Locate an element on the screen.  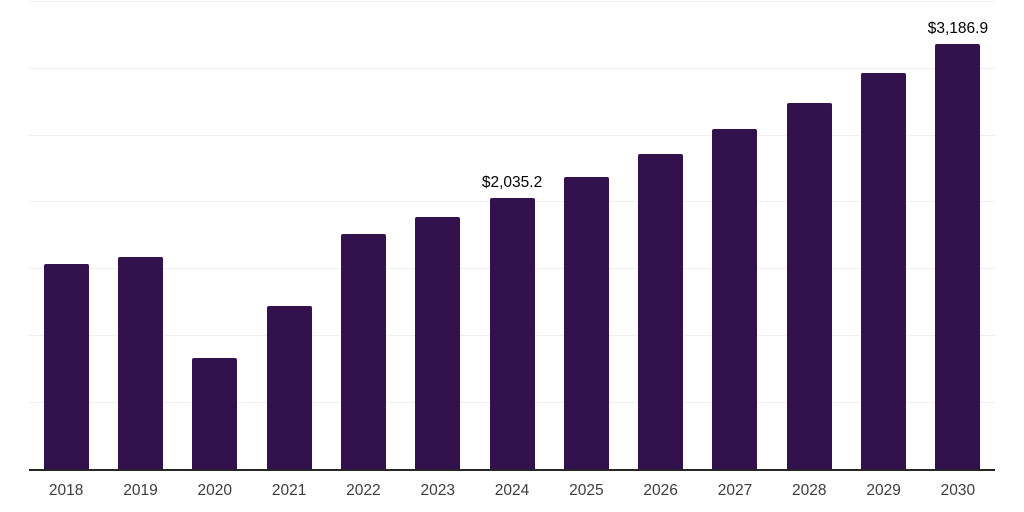
x-tick-2023: 2023 is located at coordinates (437, 490).